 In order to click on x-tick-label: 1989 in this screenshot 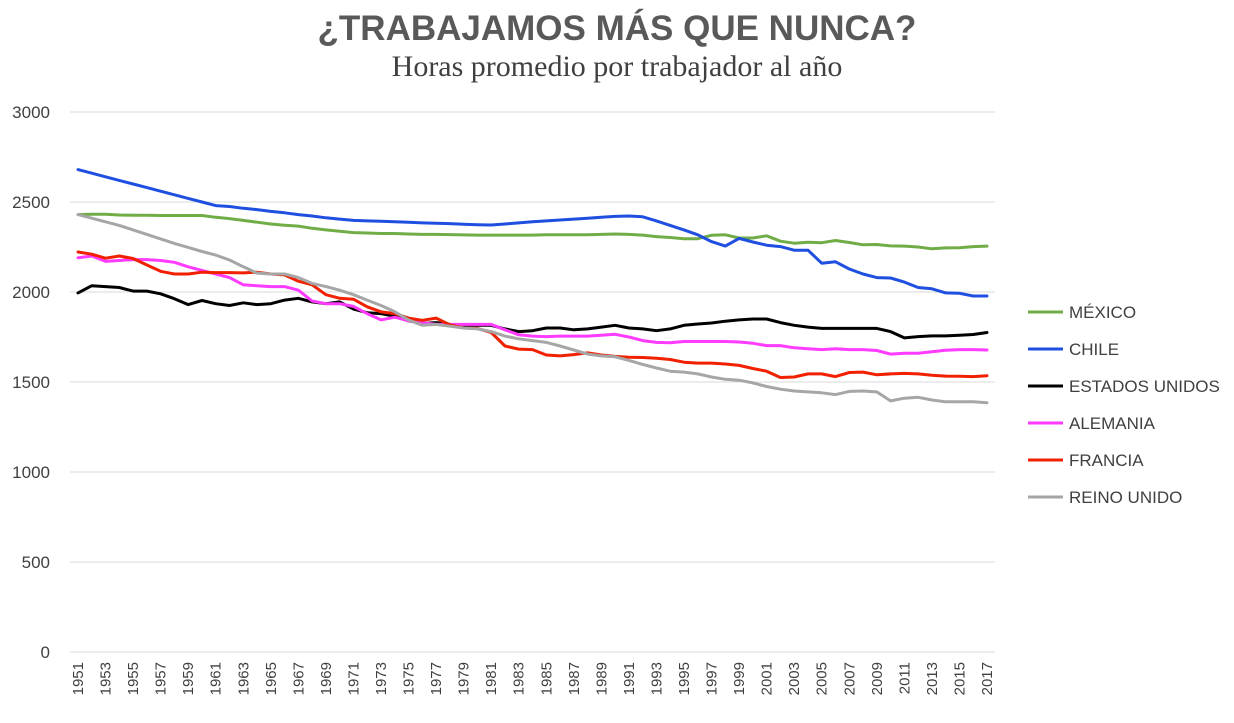, I will do `click(601, 678)`.